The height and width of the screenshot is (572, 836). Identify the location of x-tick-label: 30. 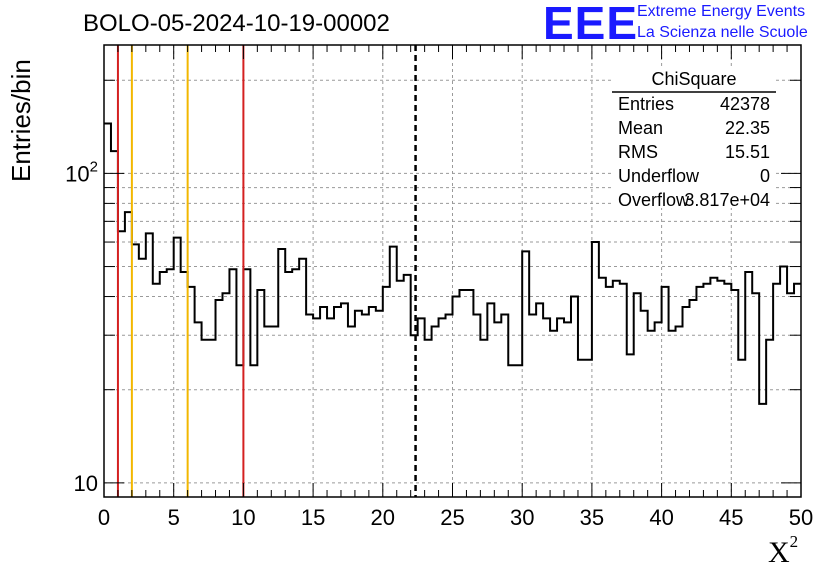
(522, 517).